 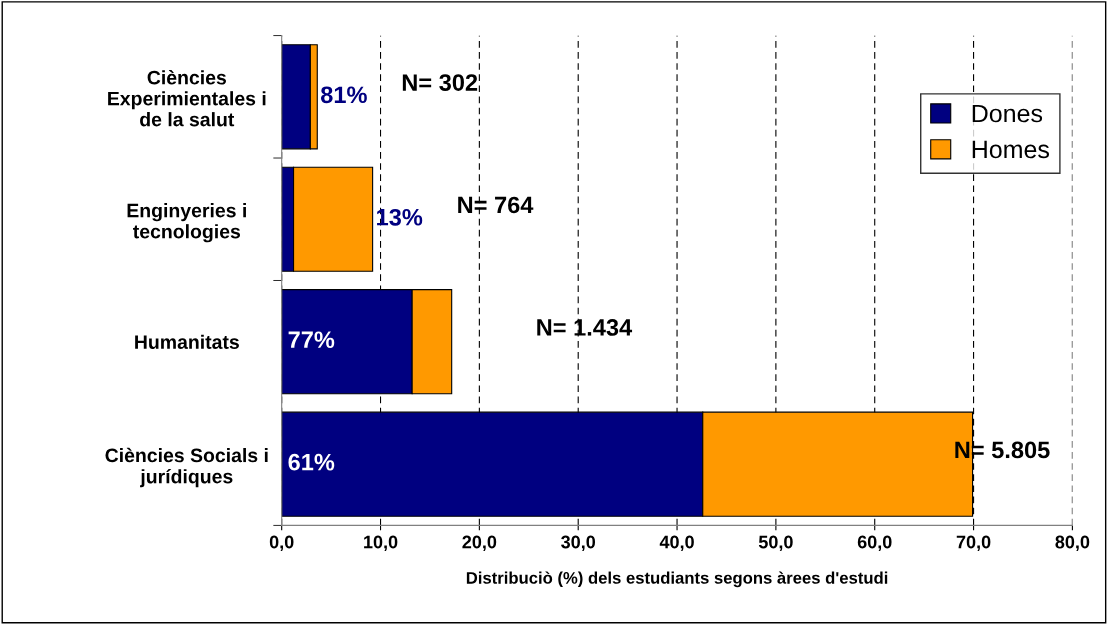 I want to click on x-axis-title: Distribuciò (%) dels estudiants segons àrees d'estudi, so click(x=677, y=579).